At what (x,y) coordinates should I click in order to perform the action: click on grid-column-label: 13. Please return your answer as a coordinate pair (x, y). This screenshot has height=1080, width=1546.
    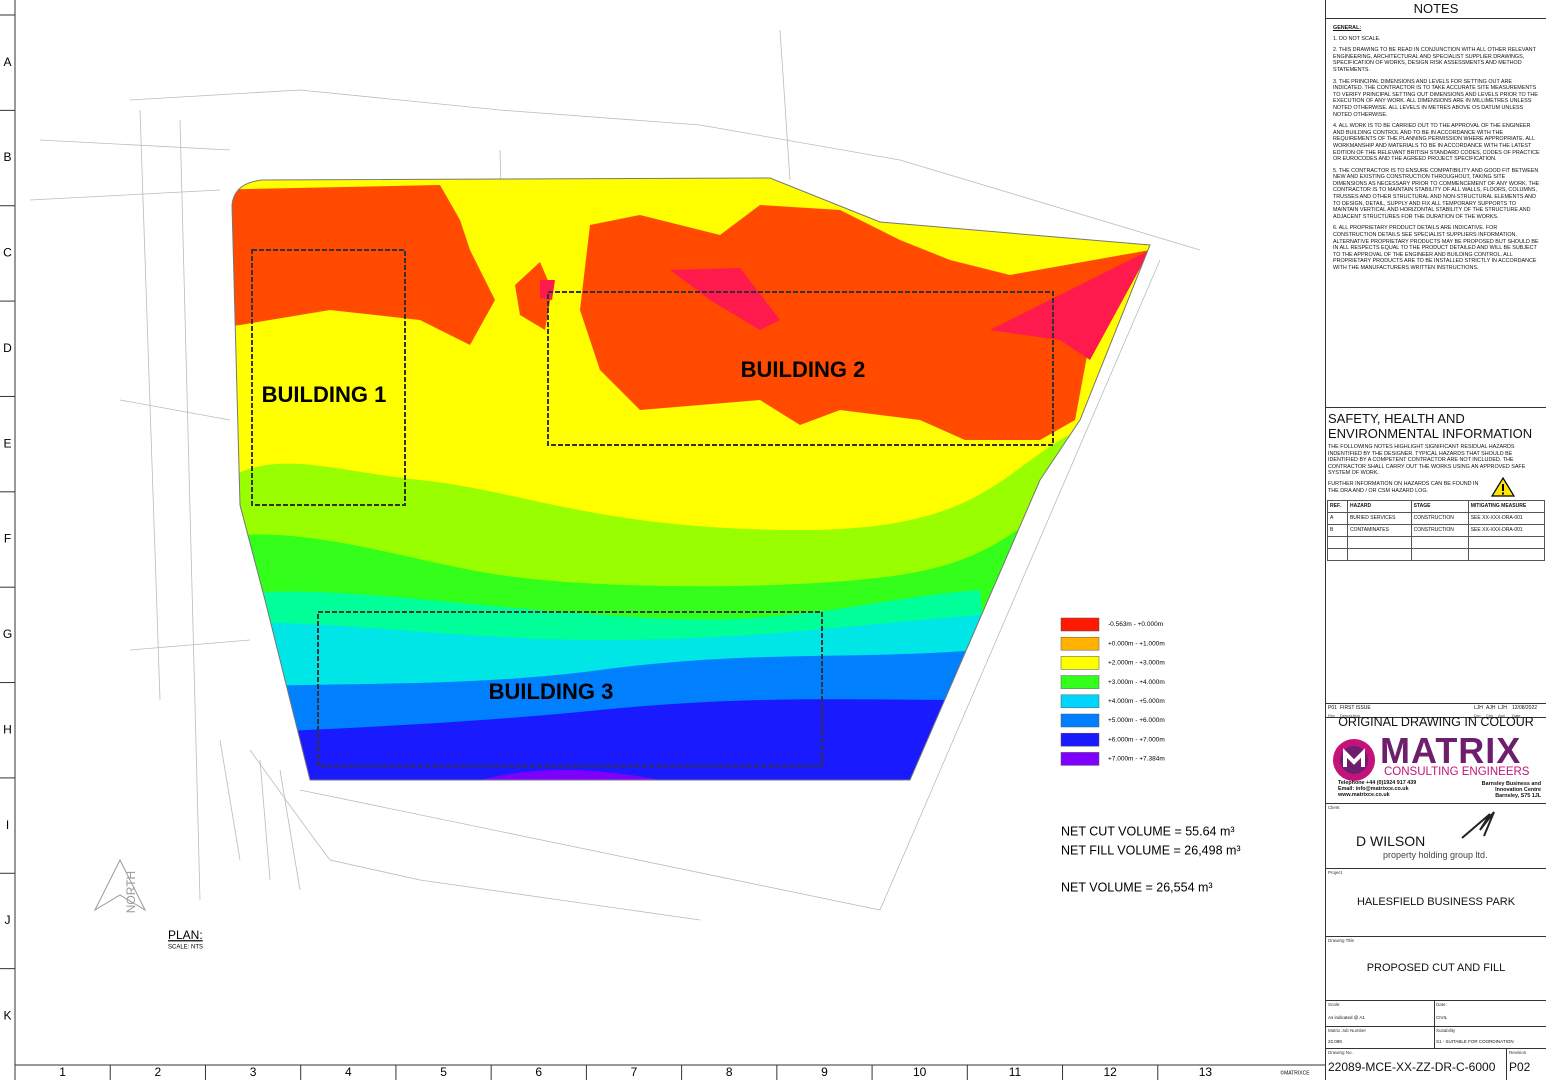
    Looking at the image, I should click on (1206, 1072).